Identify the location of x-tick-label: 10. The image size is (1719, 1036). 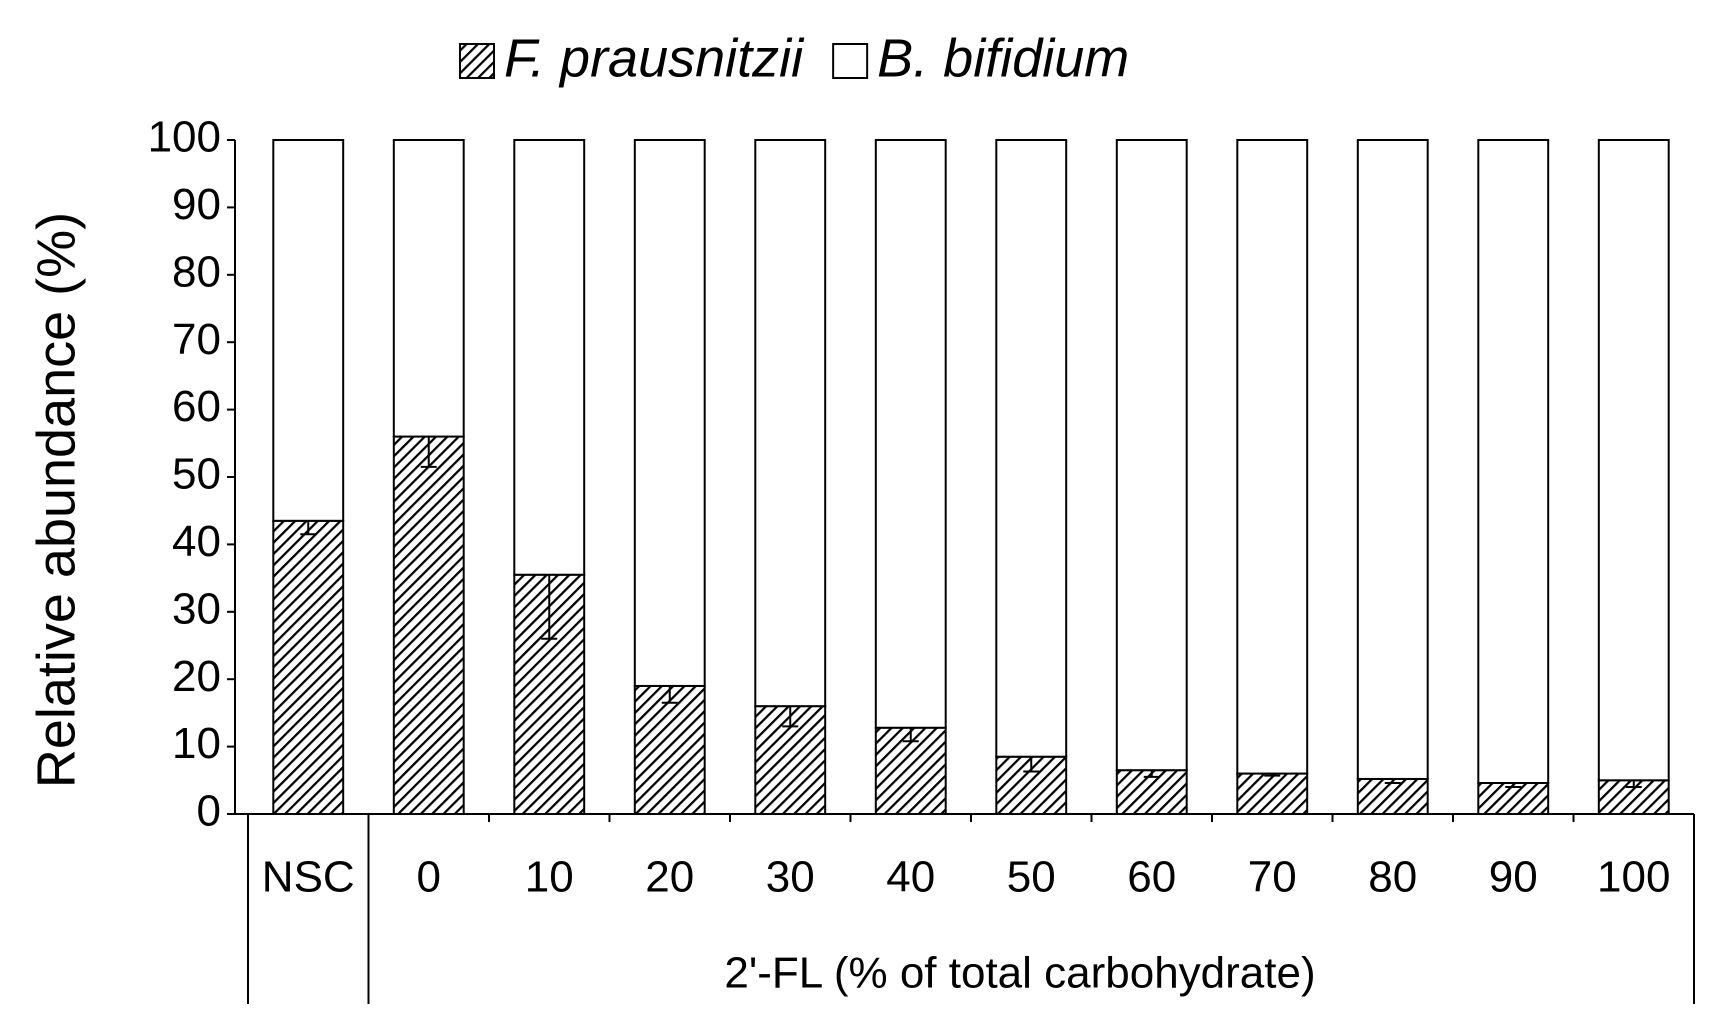
(549, 877).